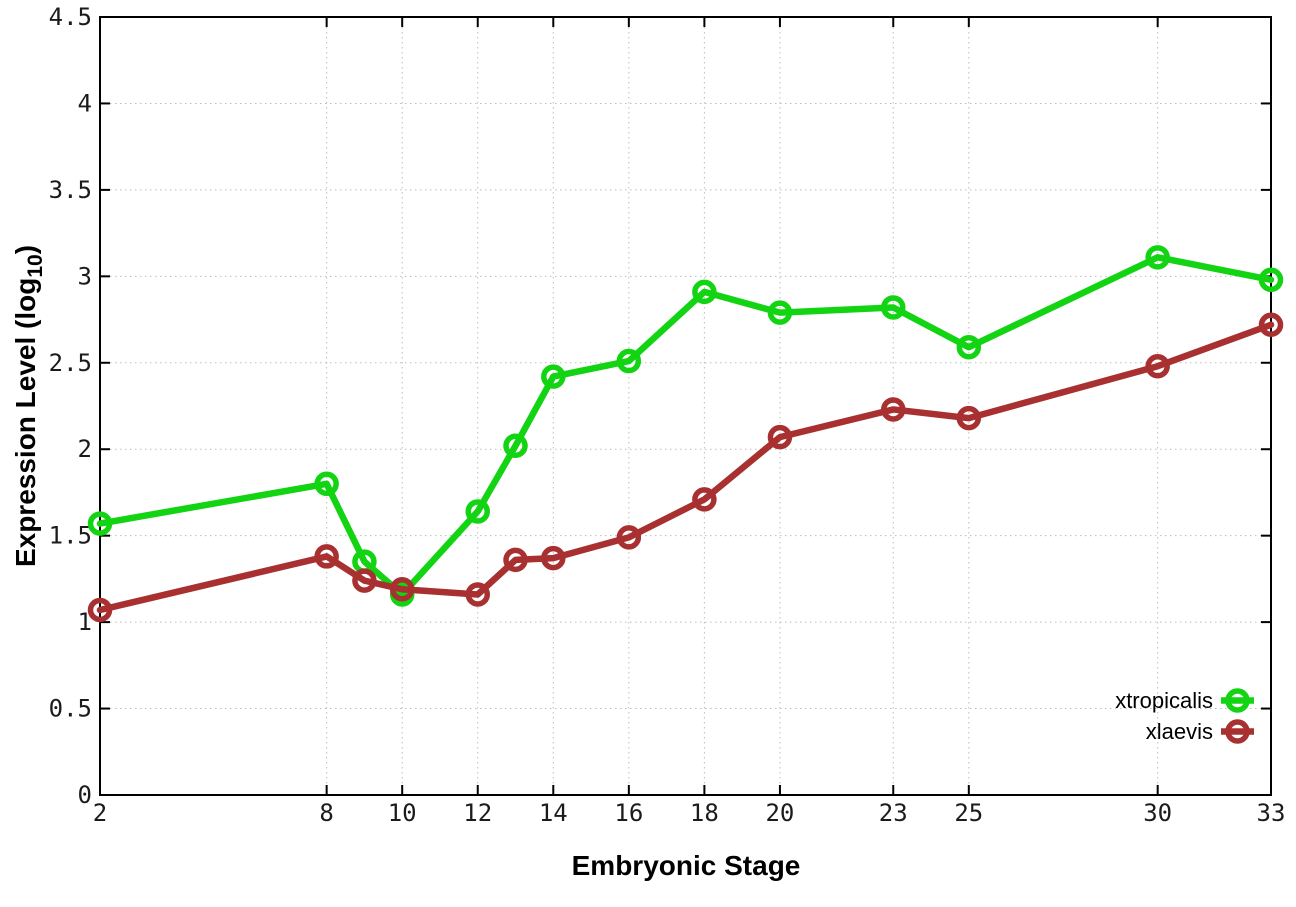 This screenshot has width=1296, height=907. I want to click on y-axis-title-close-paren: ), so click(25, 249).